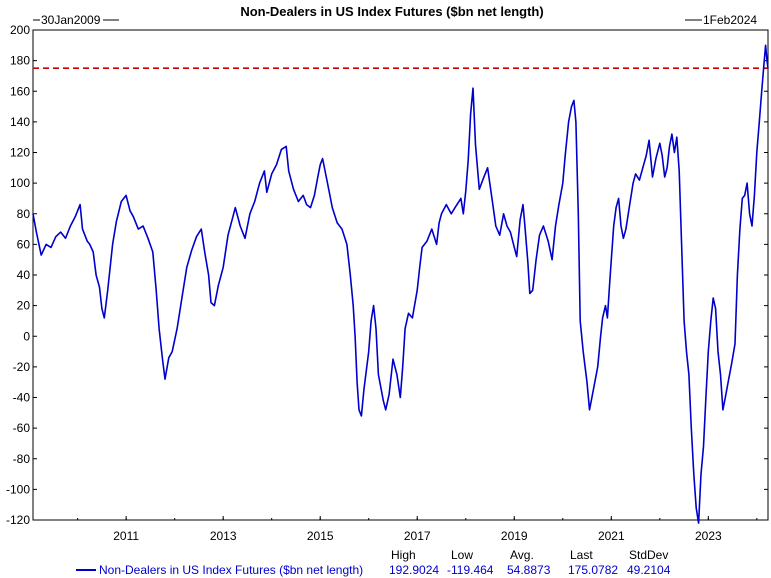  I want to click on y-tick-label: 120, so click(20, 153).